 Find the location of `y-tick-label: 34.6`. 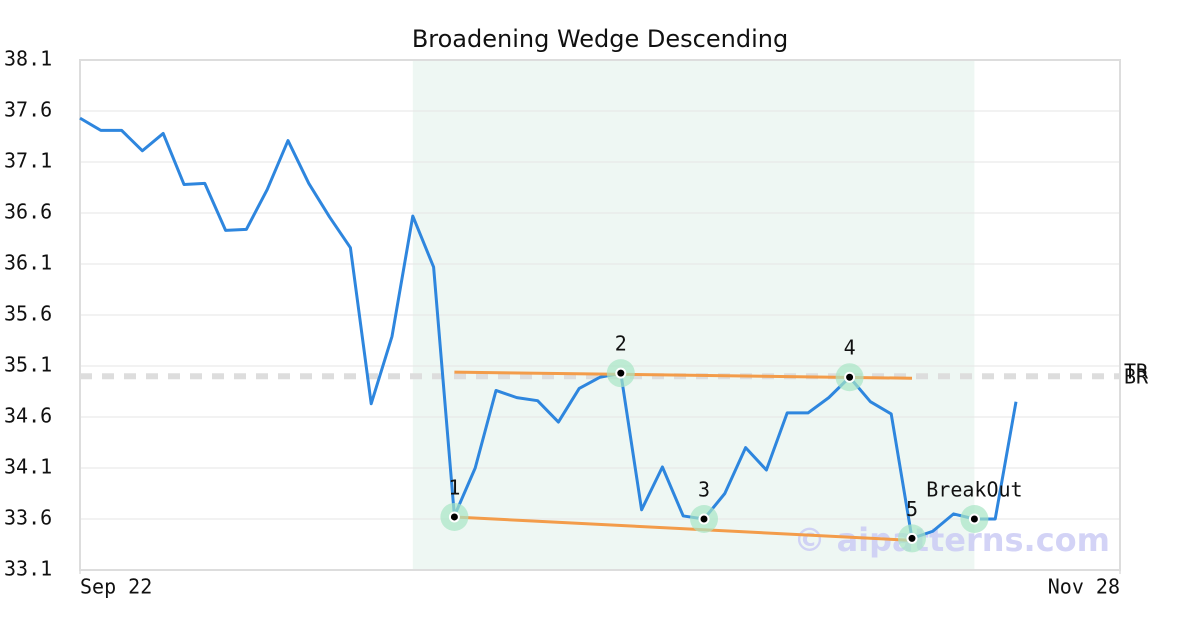

y-tick-label: 34.6 is located at coordinates (28, 416).